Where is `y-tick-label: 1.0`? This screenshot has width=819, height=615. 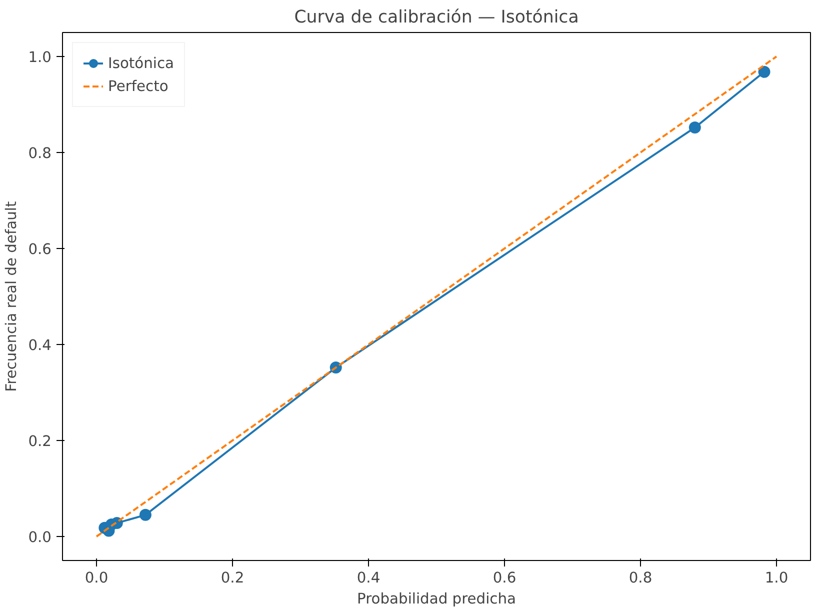
y-tick-label: 1.0 is located at coordinates (40, 57).